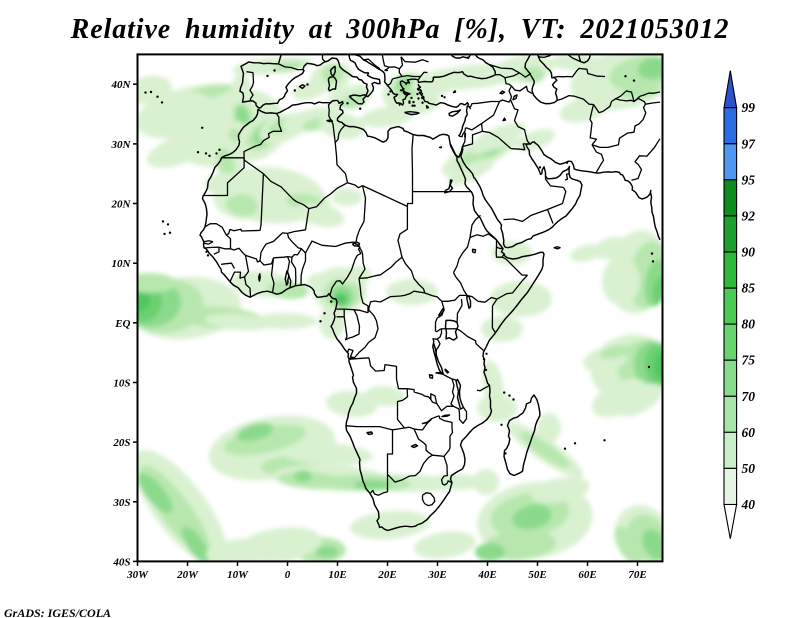  I want to click on svg-text: 90, so click(749, 252).